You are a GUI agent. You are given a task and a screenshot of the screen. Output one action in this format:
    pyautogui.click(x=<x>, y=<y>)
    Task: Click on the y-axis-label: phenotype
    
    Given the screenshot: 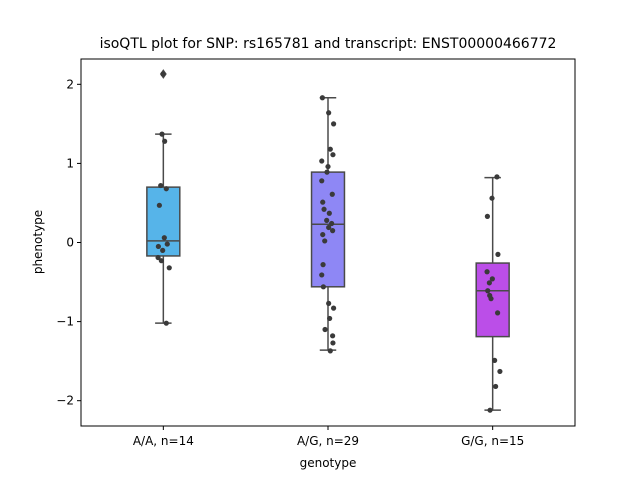 What is the action you would take?
    pyautogui.click(x=38, y=242)
    